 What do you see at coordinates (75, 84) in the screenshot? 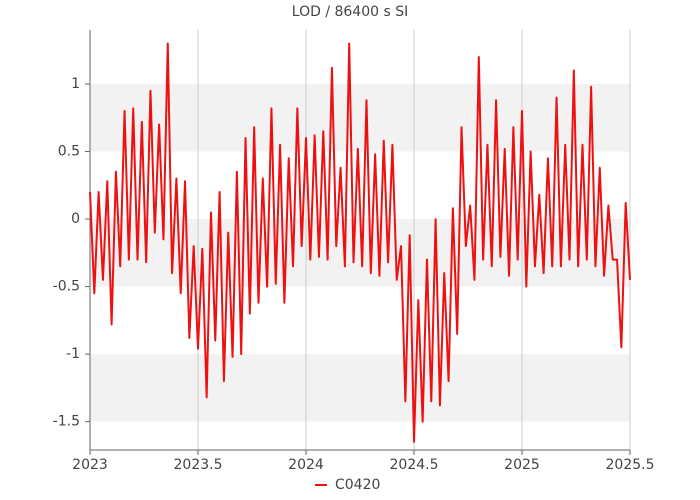
I see `y-tick-label: 1` at bounding box center [75, 84].